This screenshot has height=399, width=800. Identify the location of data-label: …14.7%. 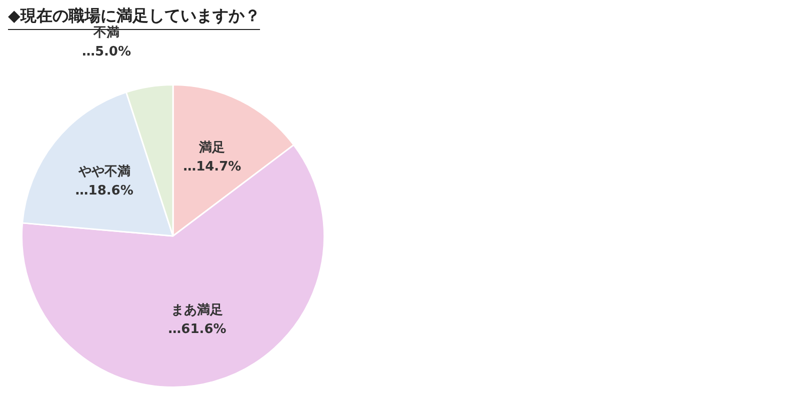
(212, 166).